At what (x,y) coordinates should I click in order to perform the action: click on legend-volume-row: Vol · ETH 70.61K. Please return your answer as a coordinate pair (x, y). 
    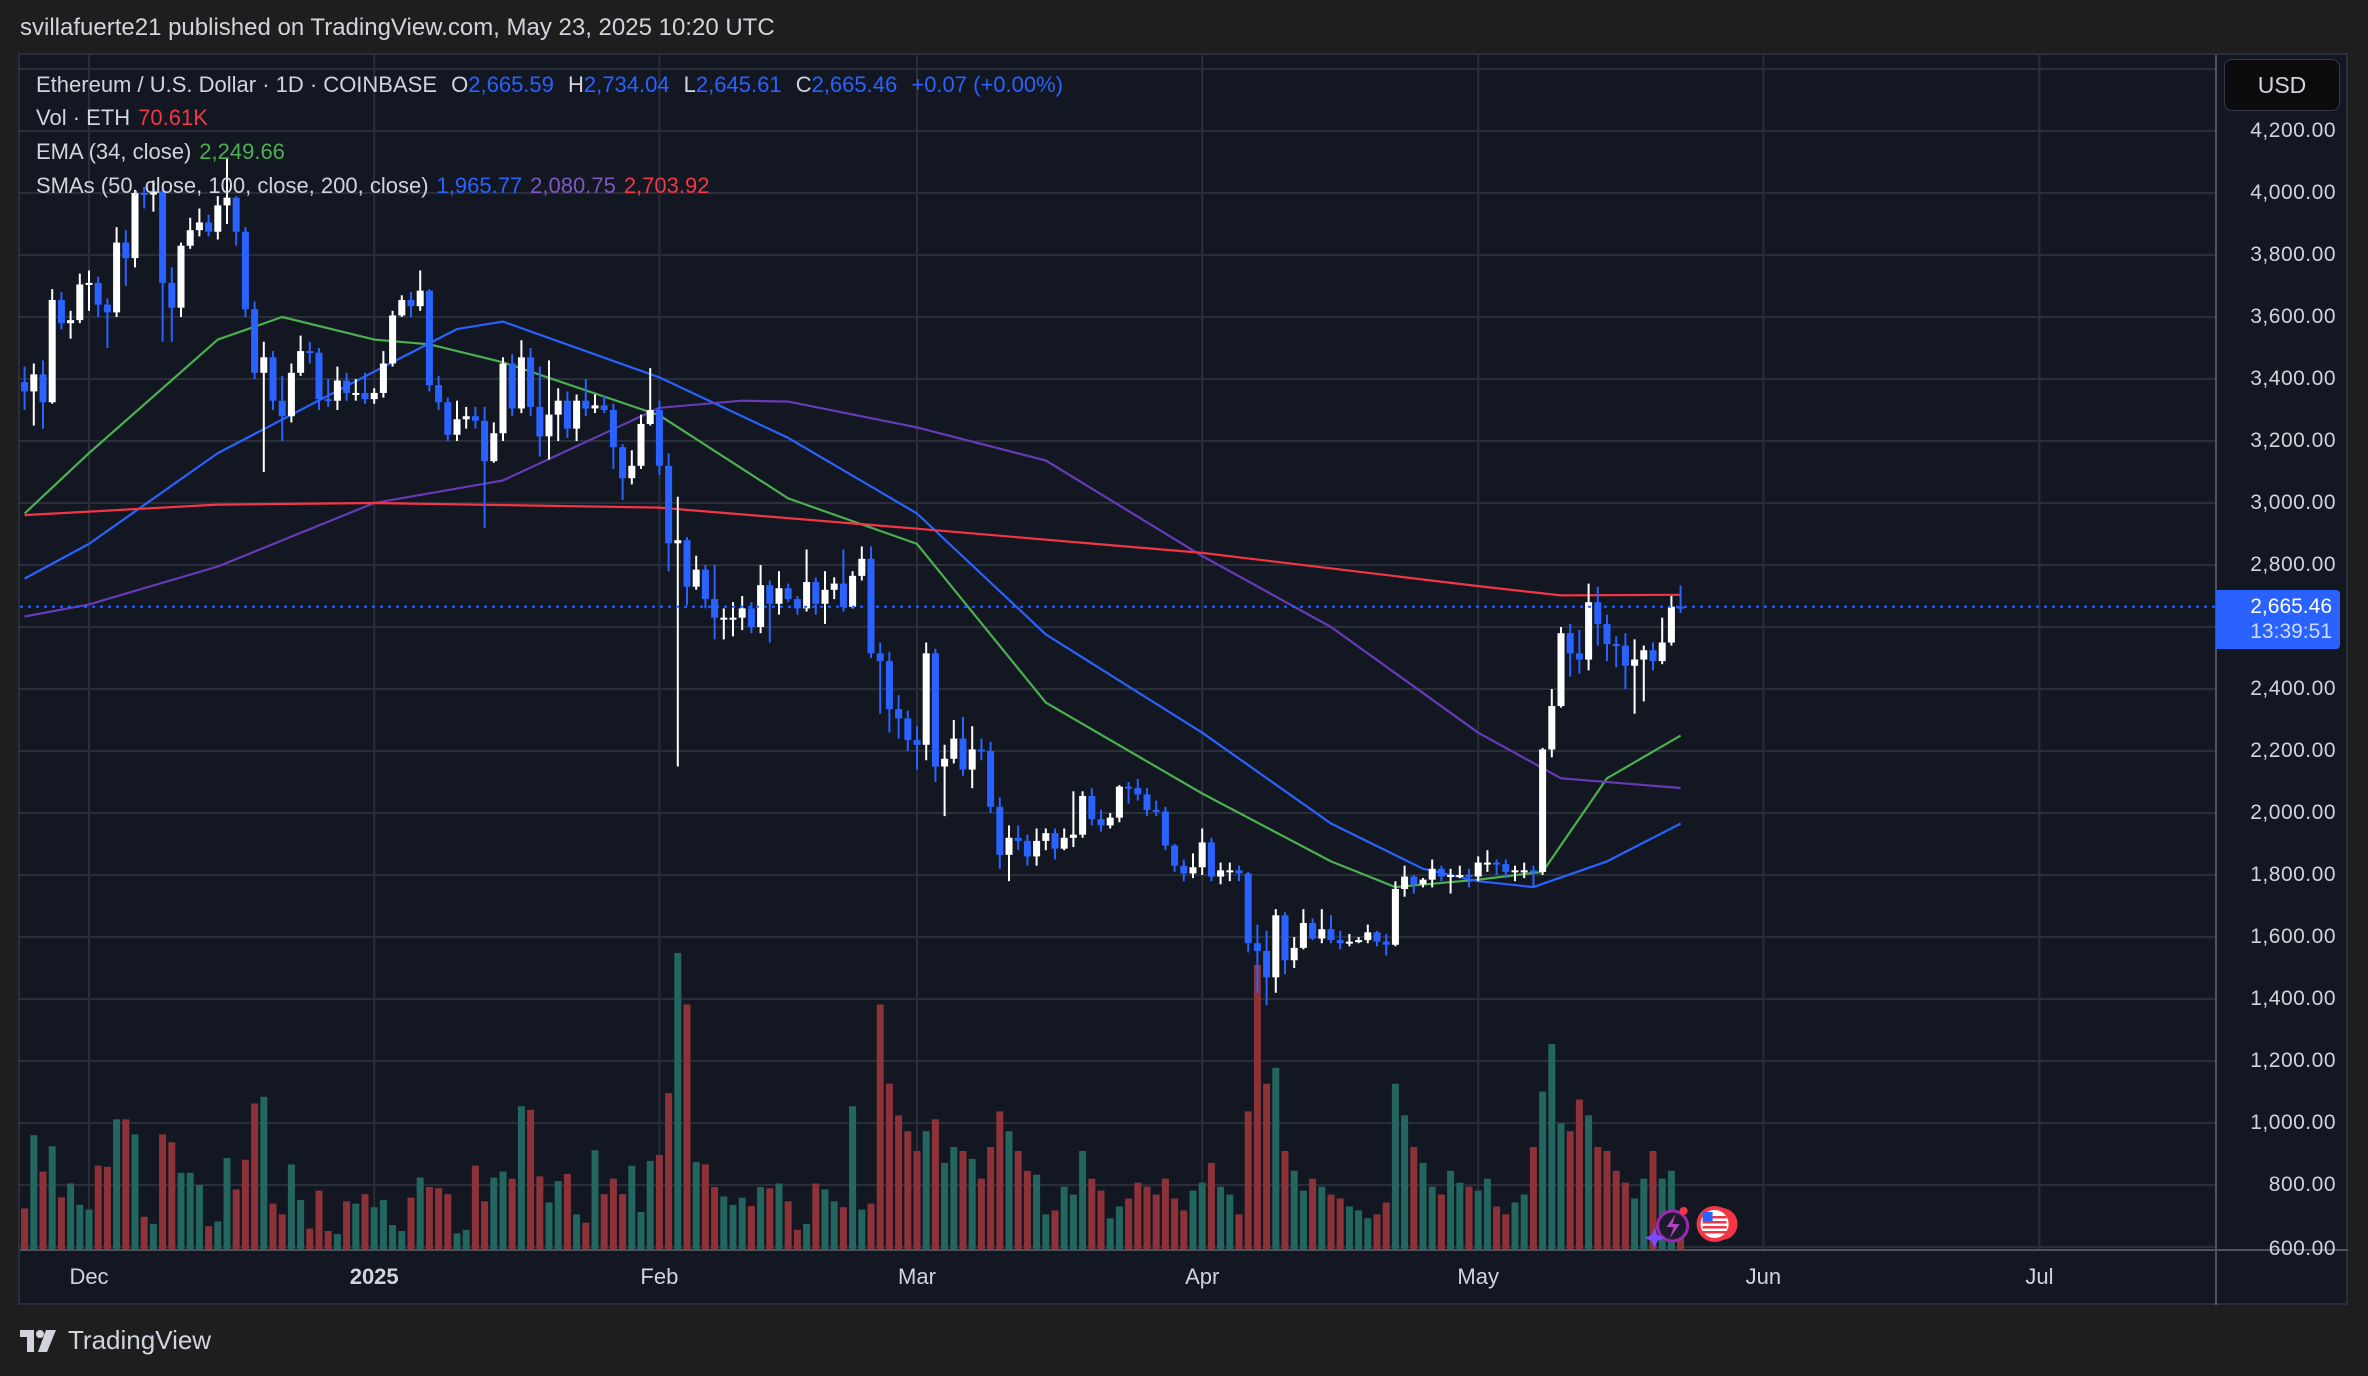
    Looking at the image, I should click on (126, 118).